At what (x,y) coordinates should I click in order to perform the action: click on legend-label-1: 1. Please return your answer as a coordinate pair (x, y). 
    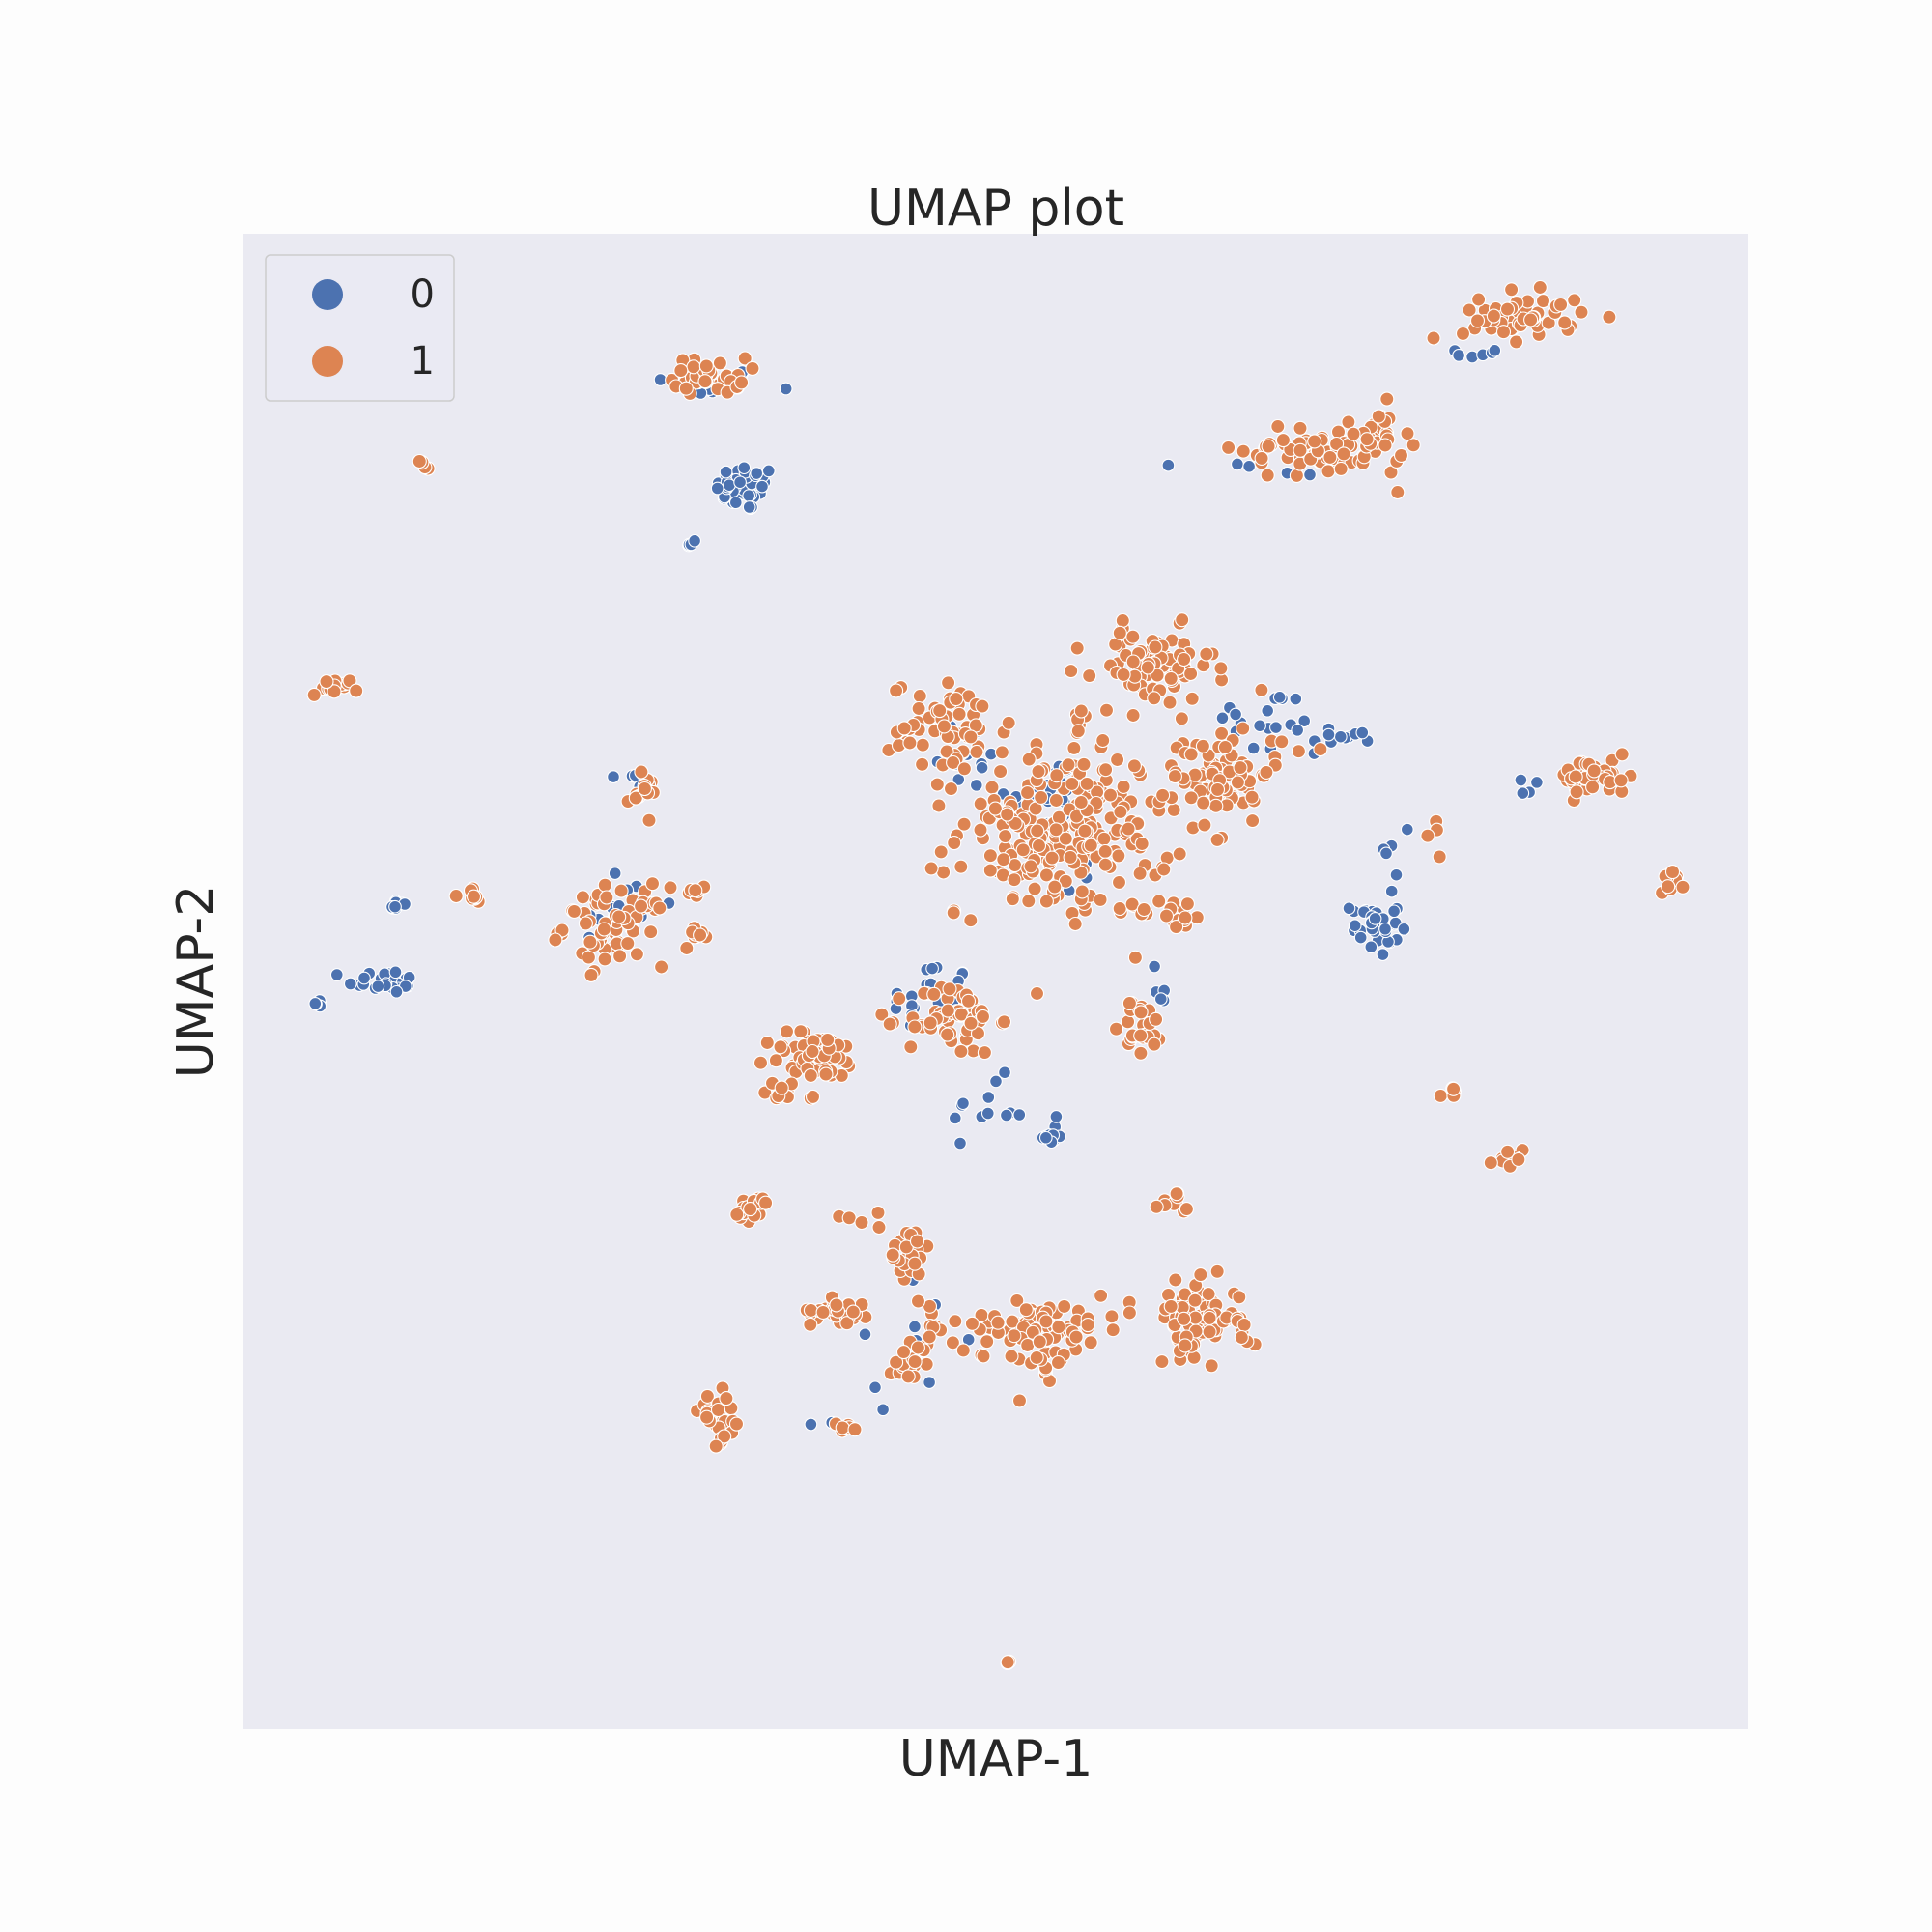
    Looking at the image, I should click on (423, 361).